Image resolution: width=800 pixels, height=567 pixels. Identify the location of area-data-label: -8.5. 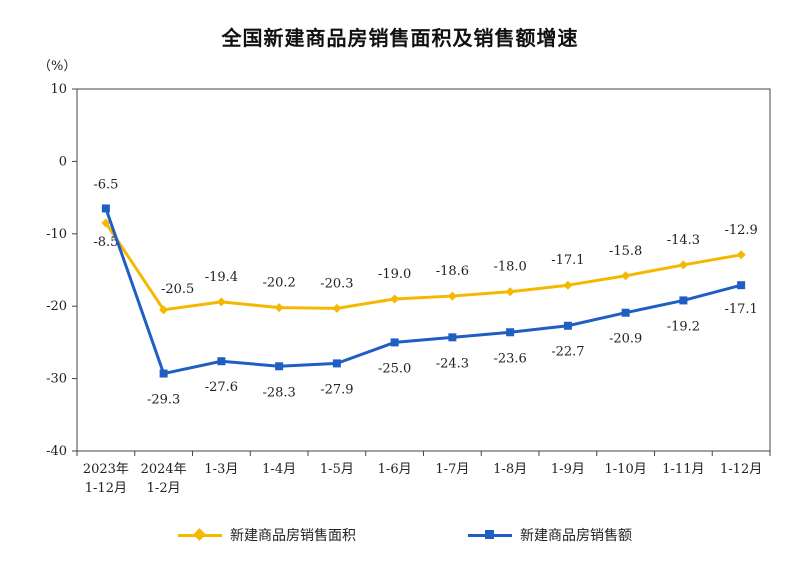
(105, 242).